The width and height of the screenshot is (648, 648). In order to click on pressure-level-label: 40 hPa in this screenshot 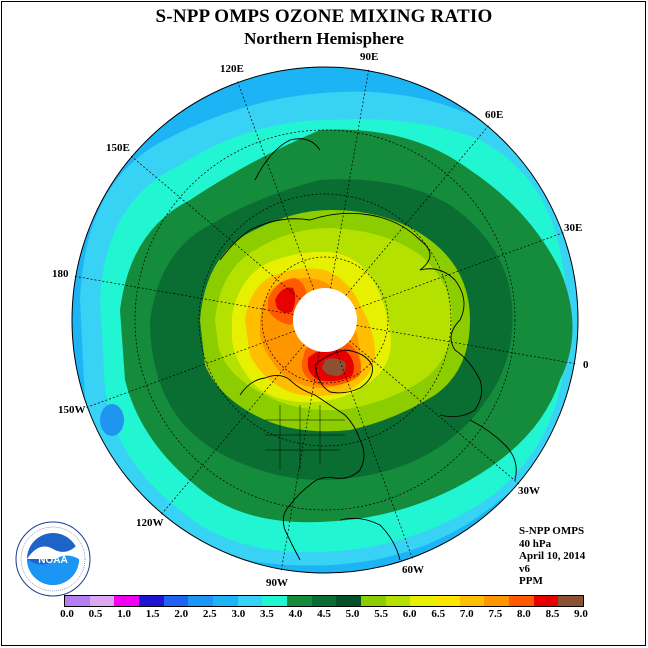, I will do `click(535, 543)`.